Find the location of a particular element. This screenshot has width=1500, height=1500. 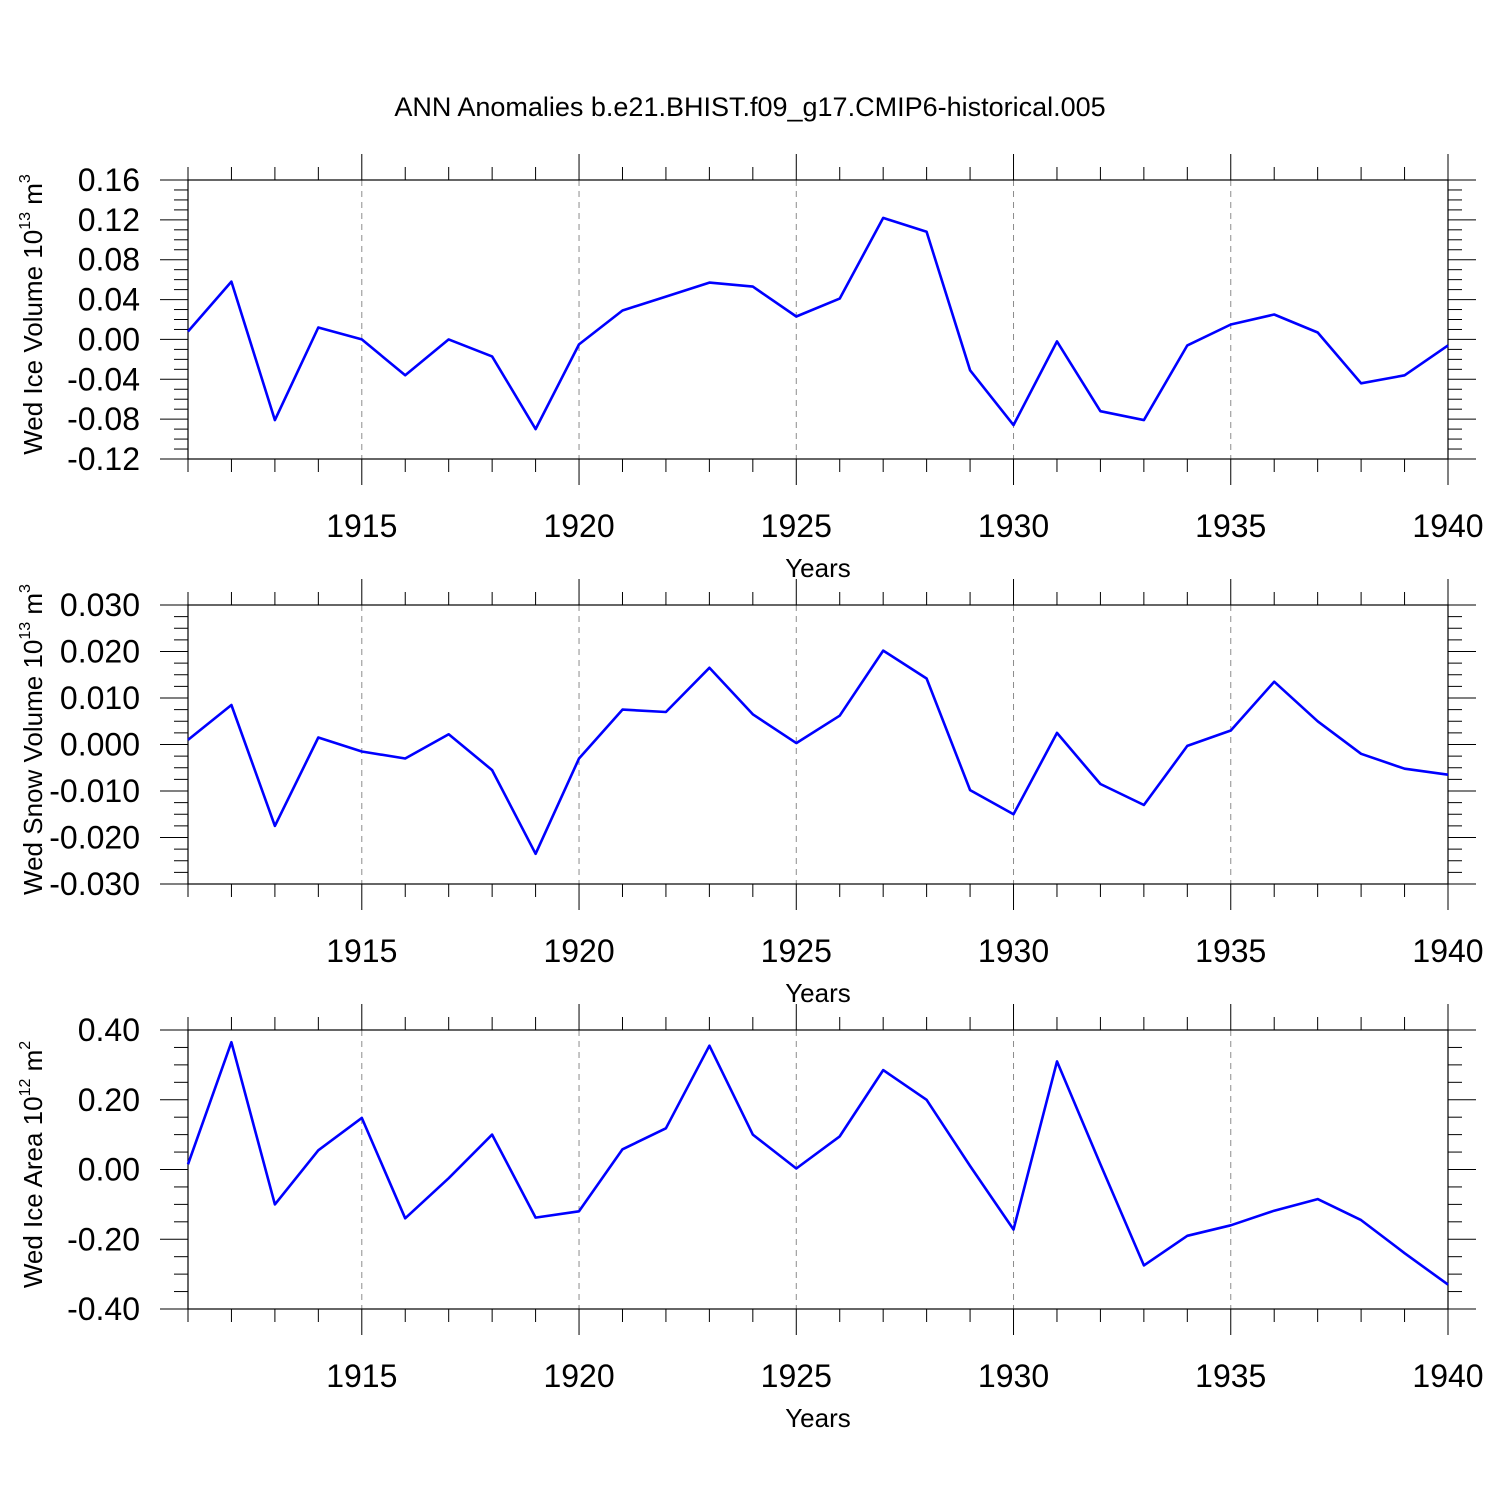

y-tick-label: -0.010 is located at coordinates (94, 791).